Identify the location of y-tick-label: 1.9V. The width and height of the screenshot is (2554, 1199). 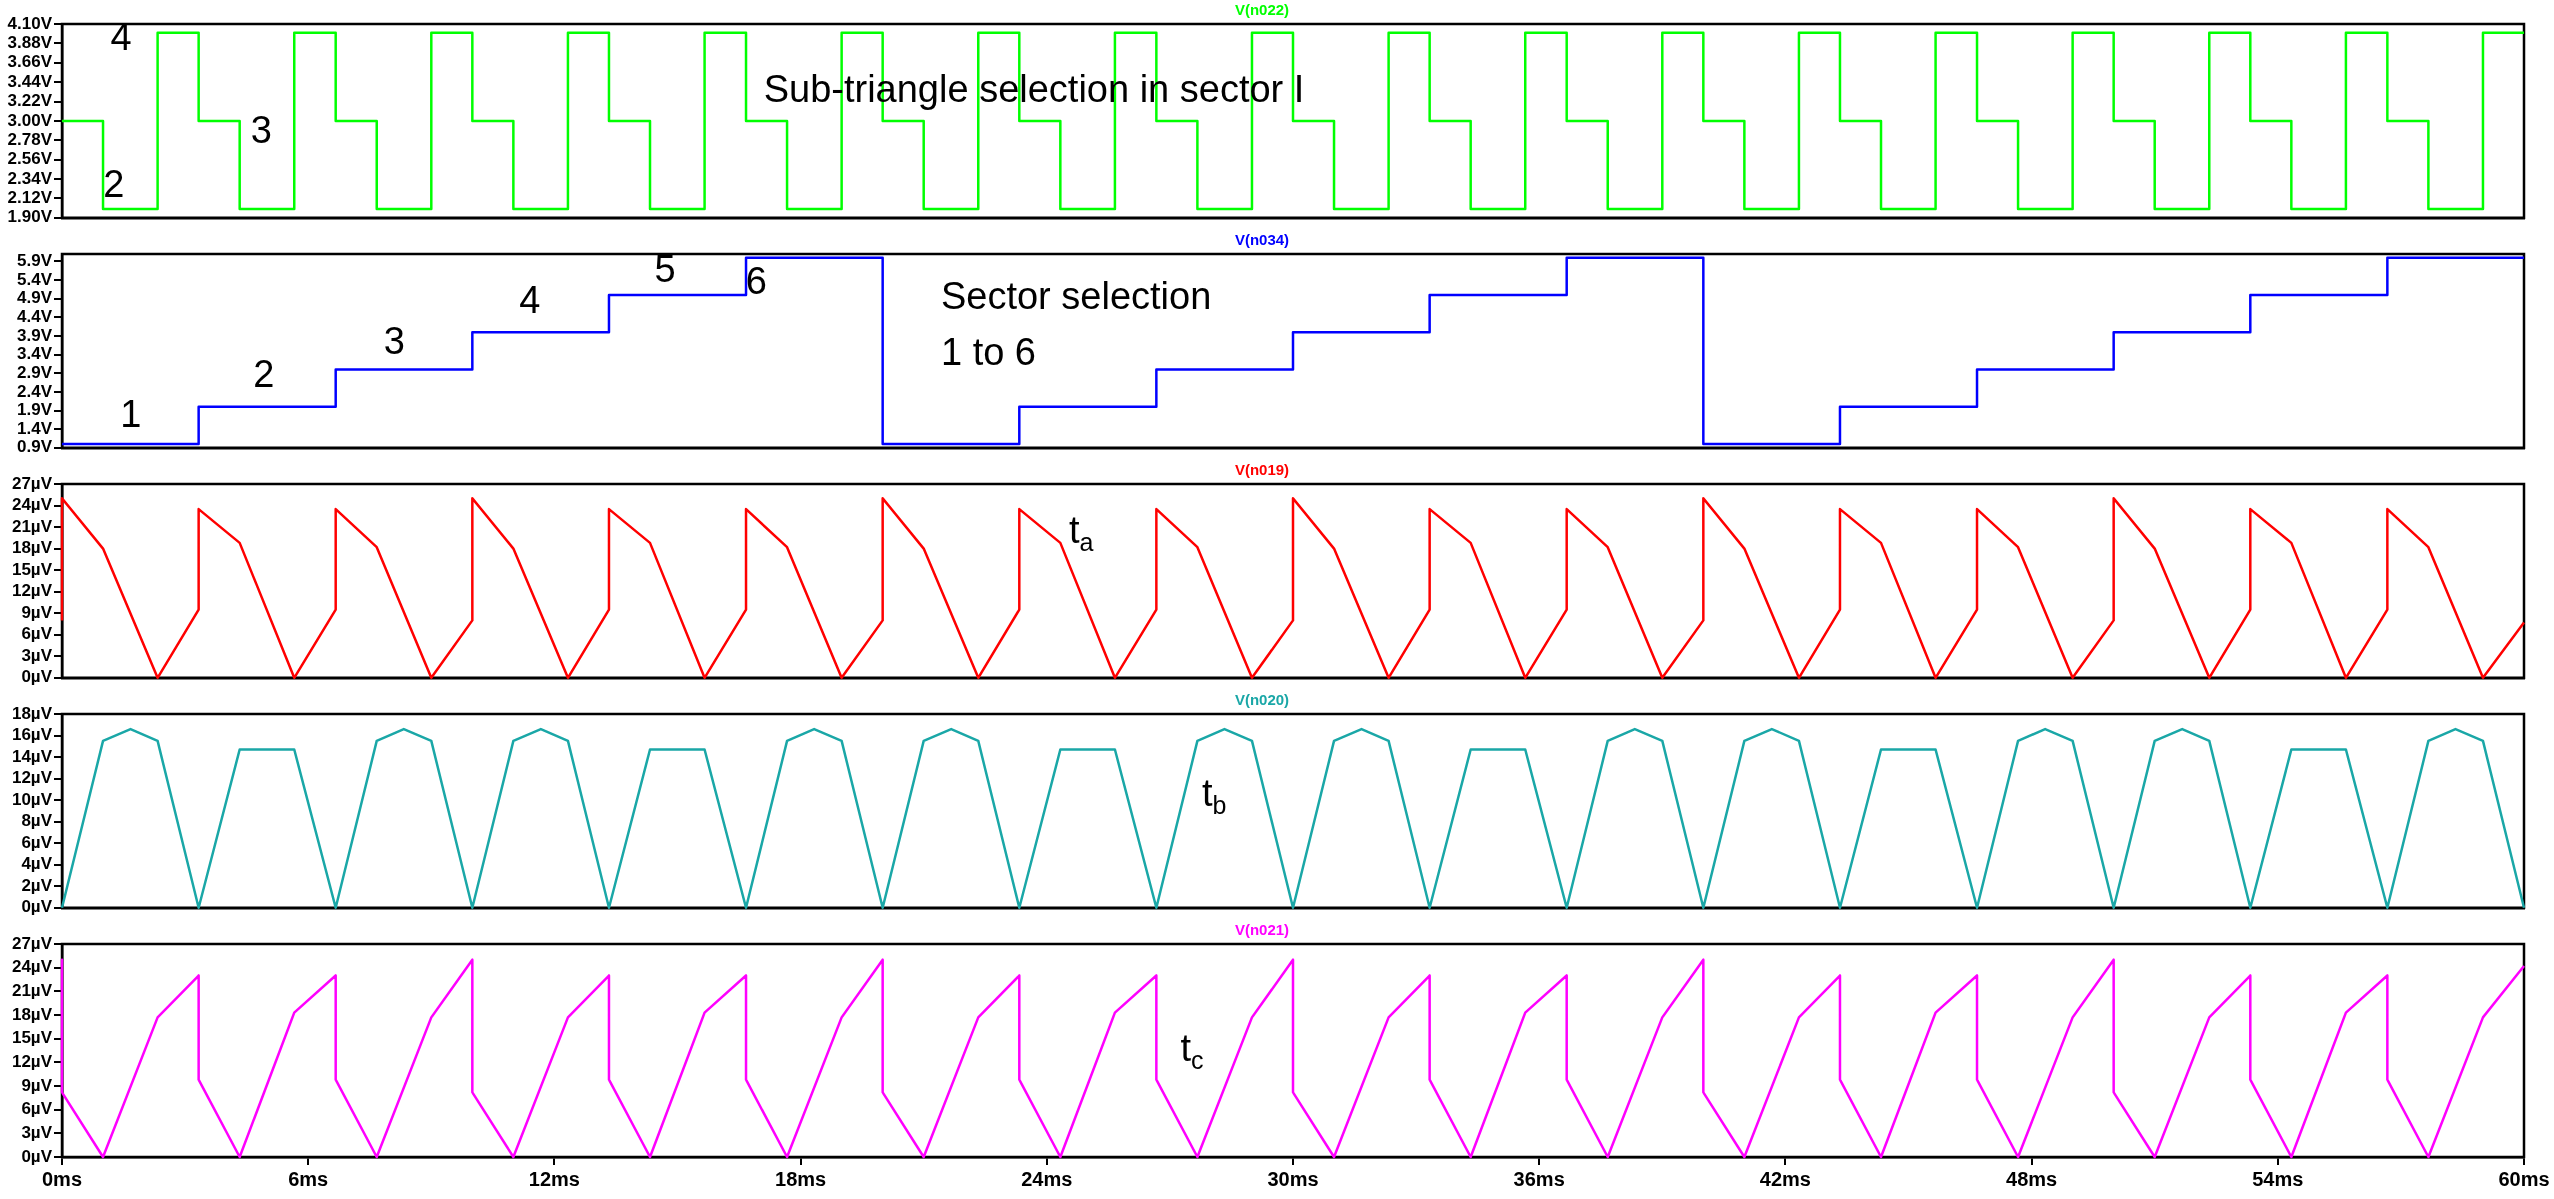
(35, 410).